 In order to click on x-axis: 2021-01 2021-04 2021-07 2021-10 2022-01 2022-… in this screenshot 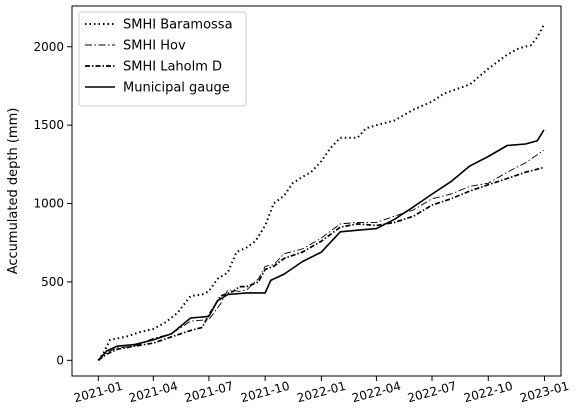, I will do `click(321, 391)`.